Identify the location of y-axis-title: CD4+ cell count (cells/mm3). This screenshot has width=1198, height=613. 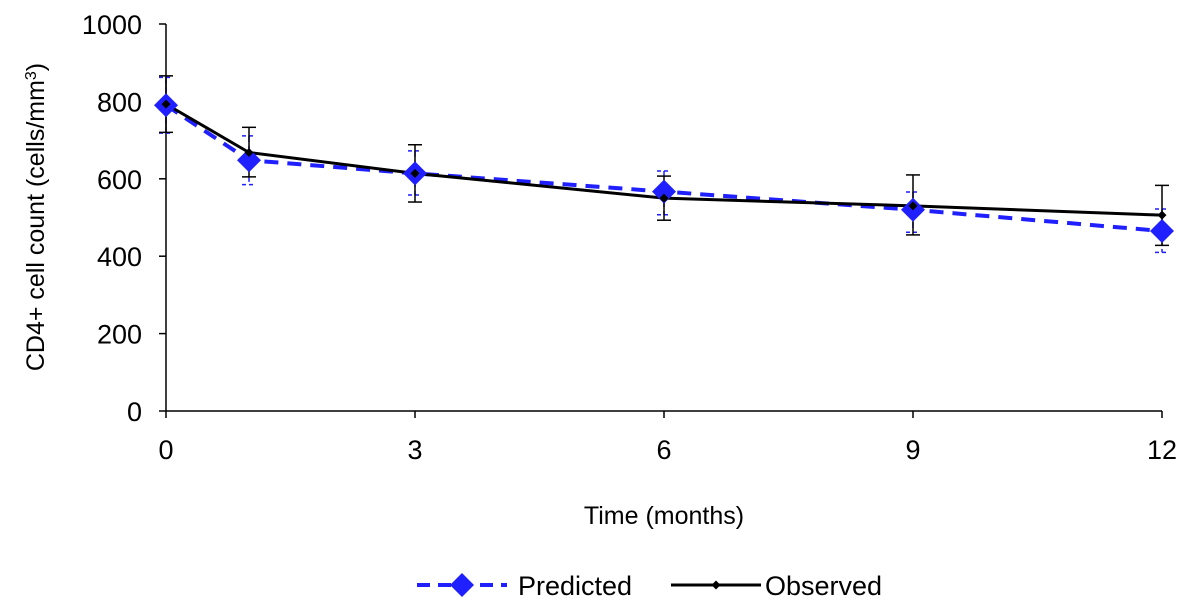
(36, 217).